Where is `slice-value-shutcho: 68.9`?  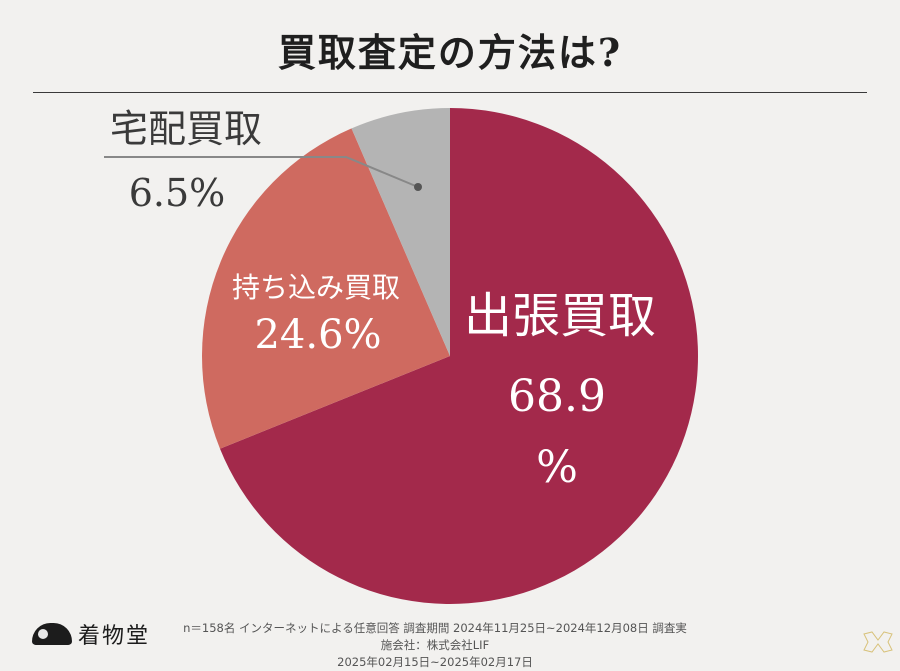
slice-value-shutcho: 68.9 is located at coordinates (557, 396).